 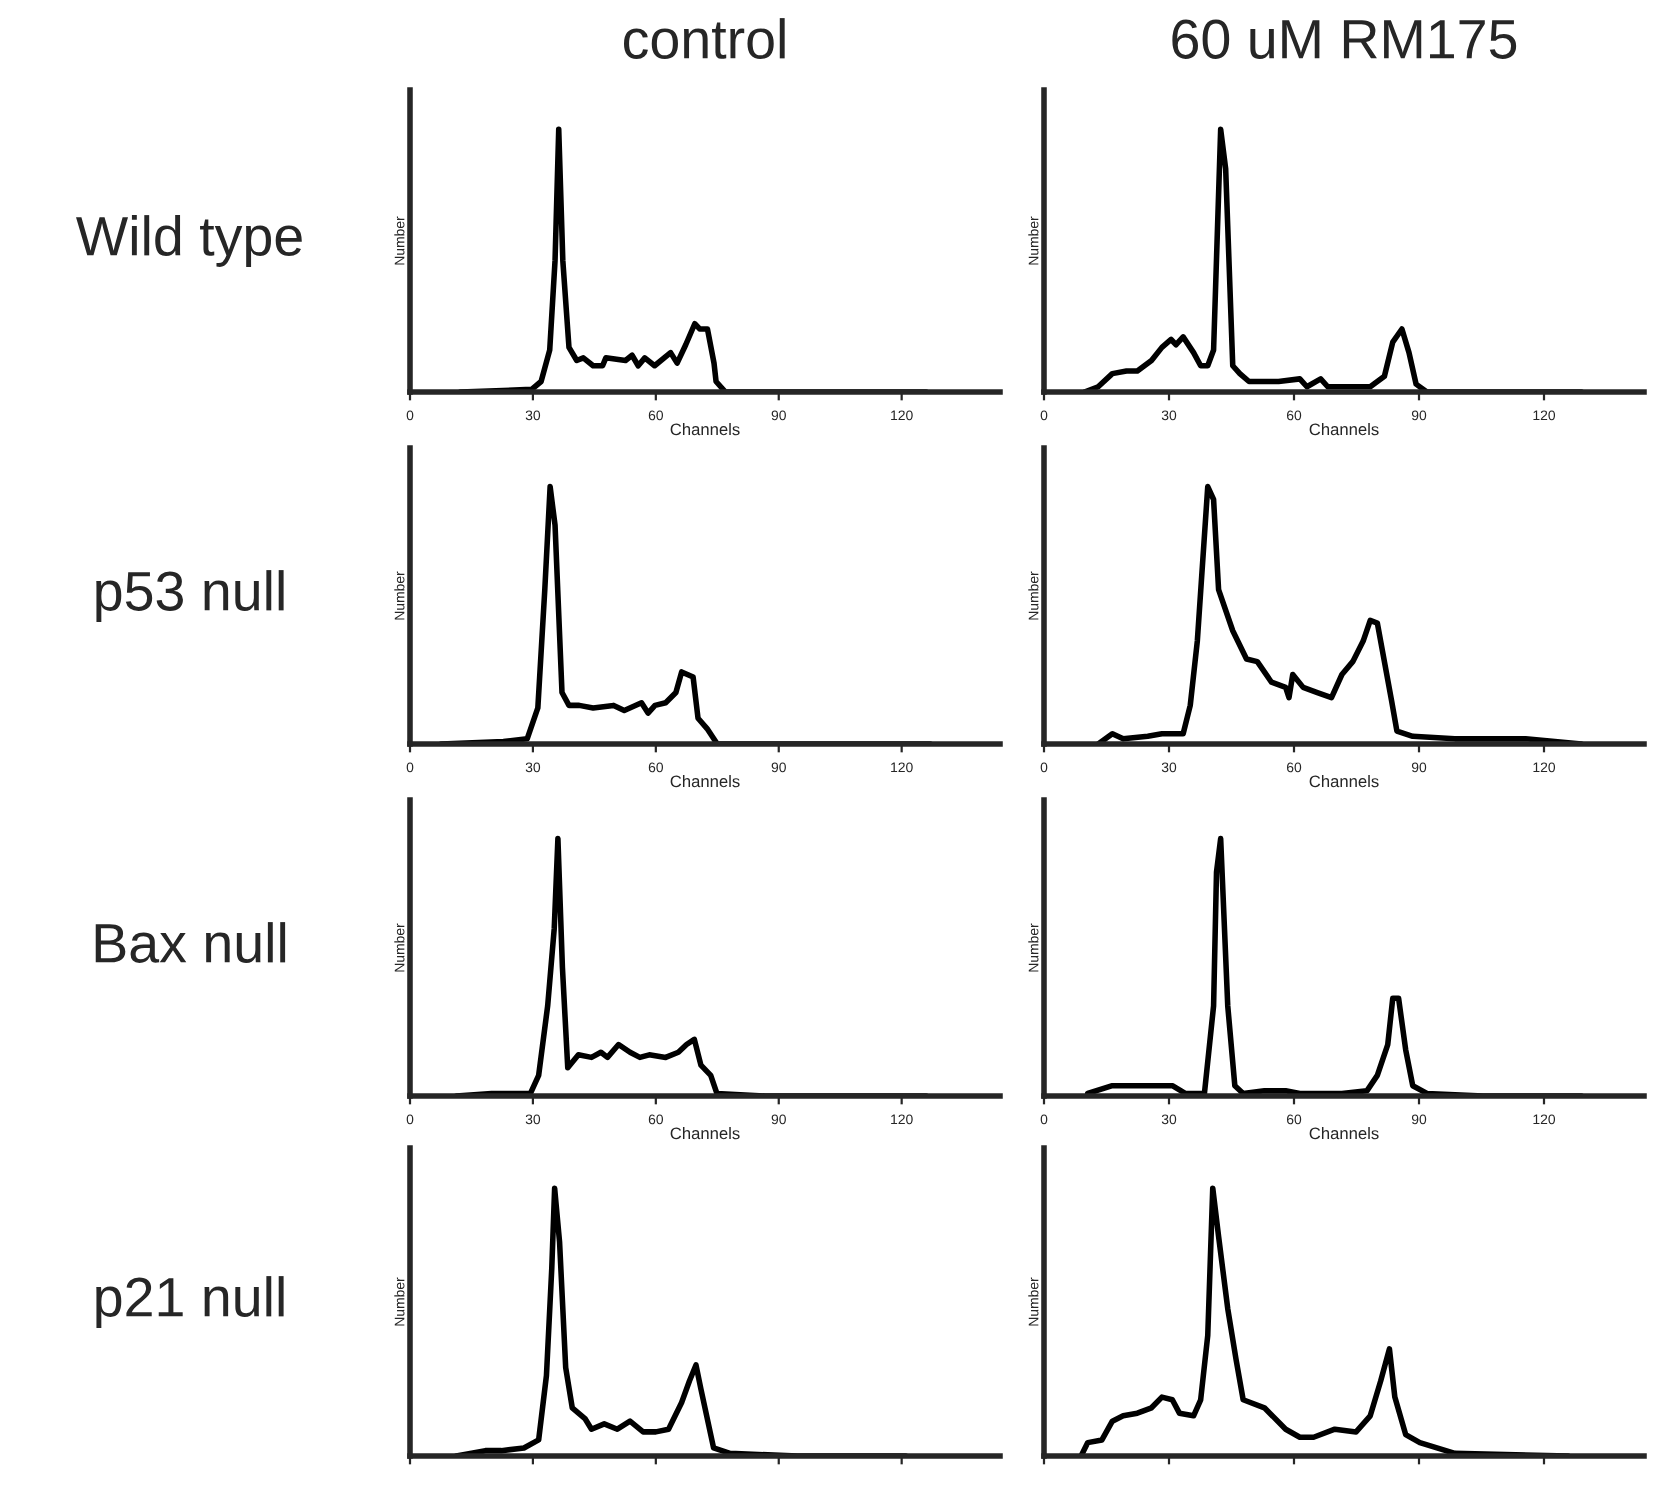 I want to click on text: Bax null, so click(x=190, y=942).